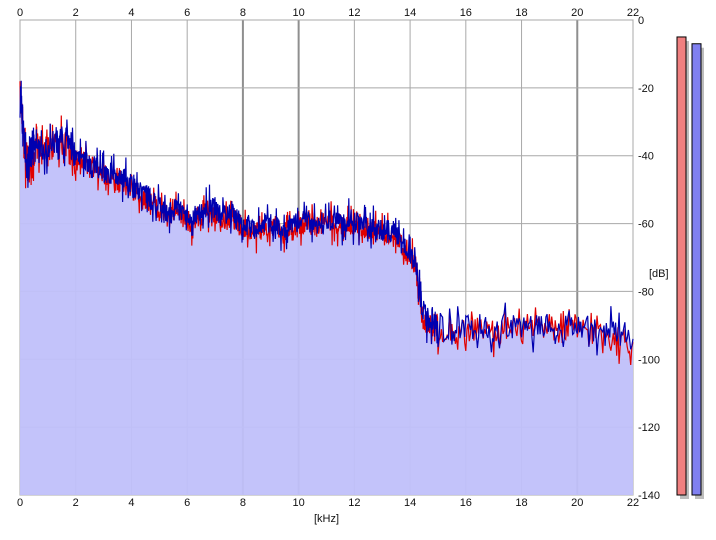 The width and height of the screenshot is (716, 540). What do you see at coordinates (646, 89) in the screenshot?
I see `y-tick-label: -20` at bounding box center [646, 89].